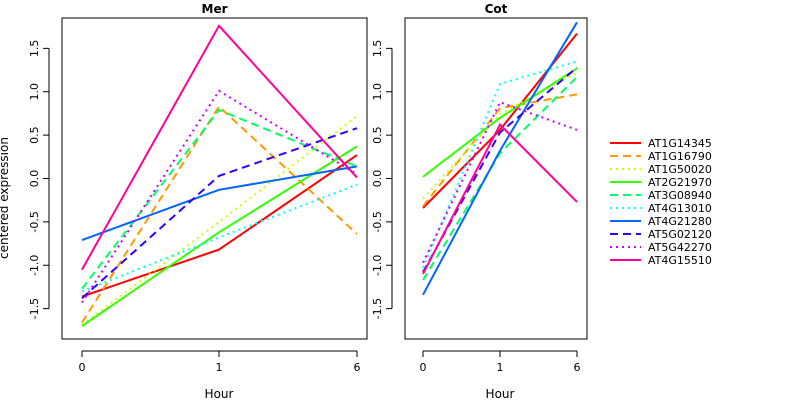  What do you see at coordinates (680, 156) in the screenshot?
I see `legend-label-at1g16790: AT1G16790` at bounding box center [680, 156].